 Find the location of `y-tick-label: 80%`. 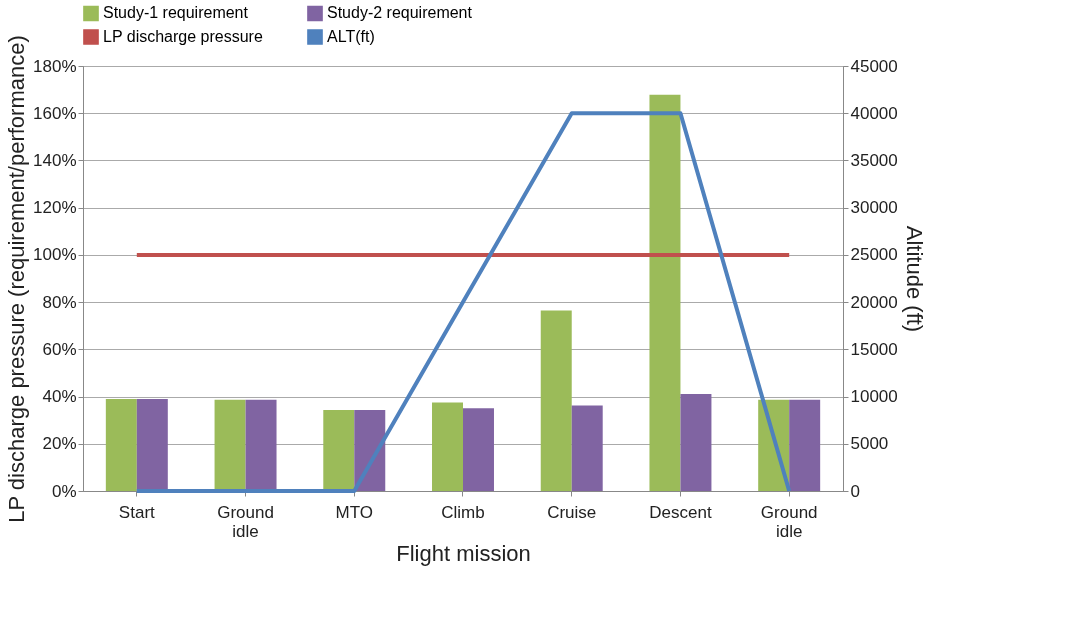

y-tick-label: 80% is located at coordinates (59, 302).